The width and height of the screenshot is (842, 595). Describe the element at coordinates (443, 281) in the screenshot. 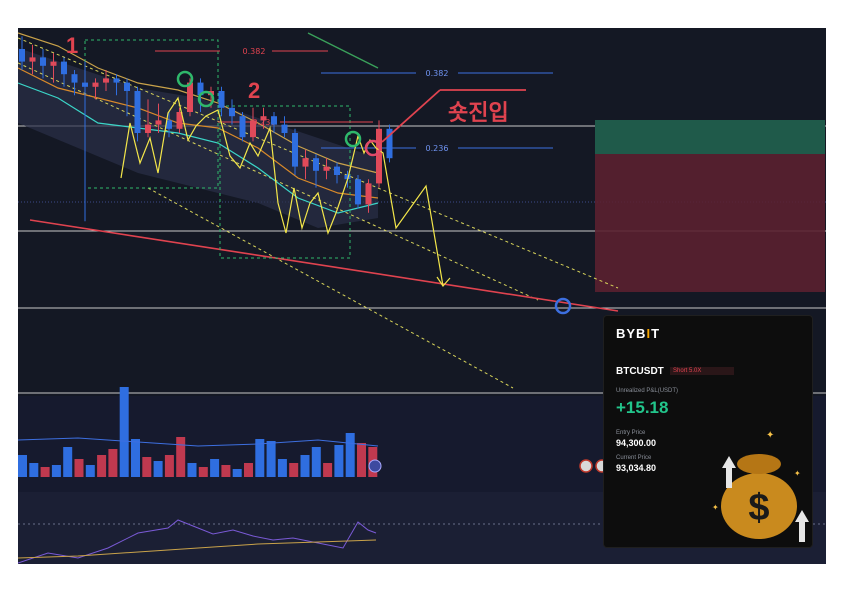

I see `projection-arrowhead` at that location.